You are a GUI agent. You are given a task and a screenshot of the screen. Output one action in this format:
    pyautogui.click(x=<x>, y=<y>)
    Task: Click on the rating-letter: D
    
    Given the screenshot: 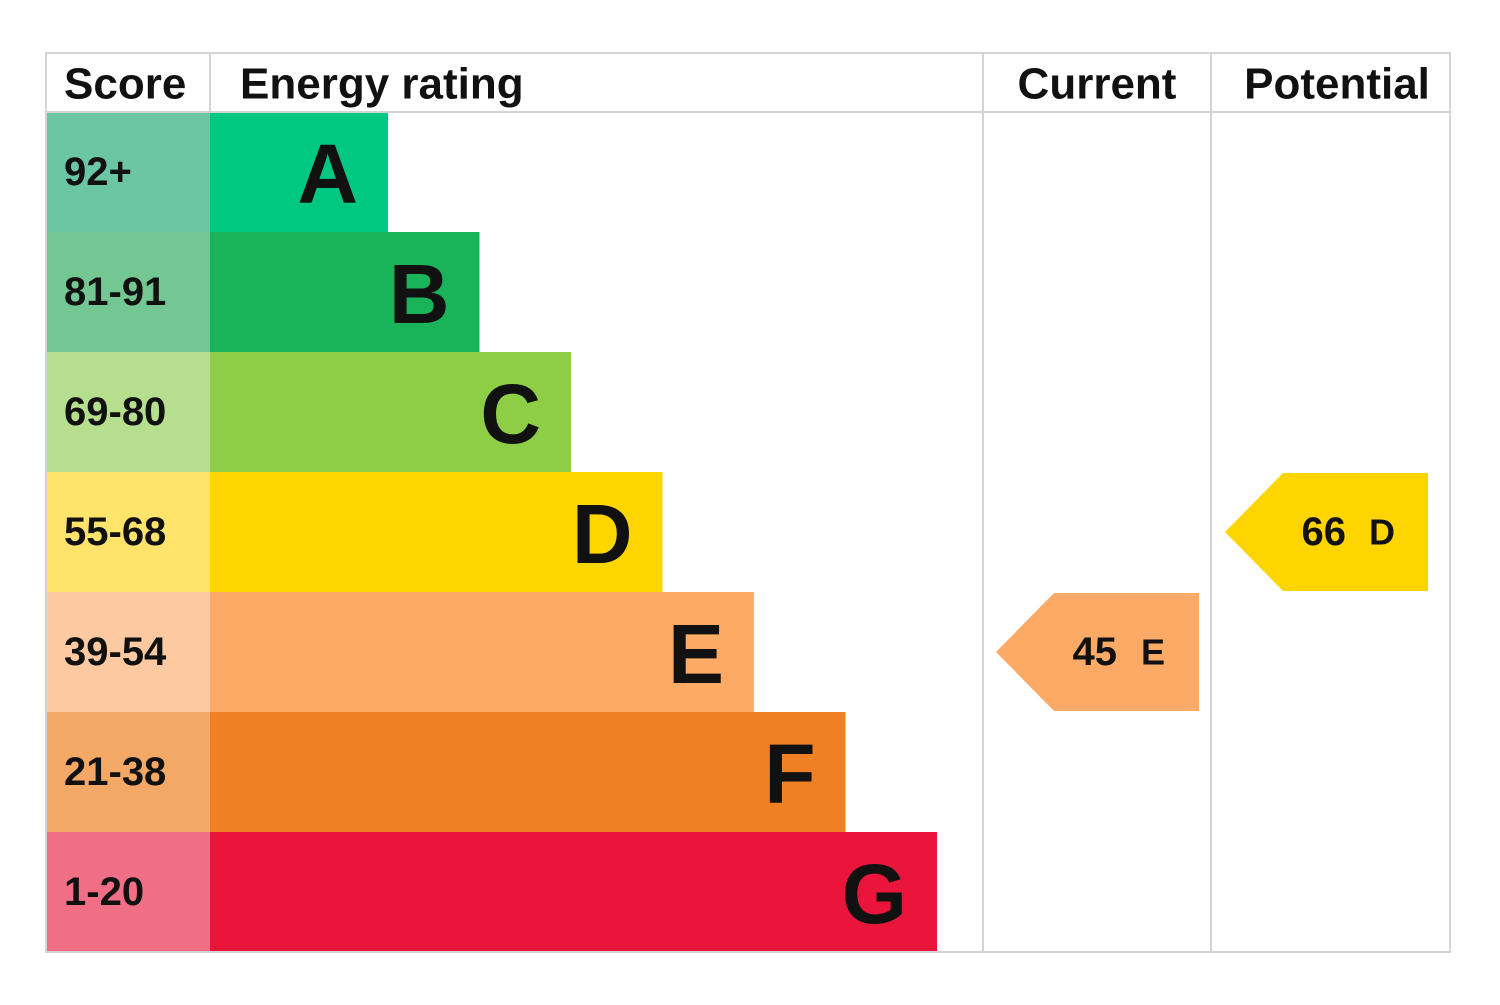 What is the action you would take?
    pyautogui.click(x=602, y=534)
    